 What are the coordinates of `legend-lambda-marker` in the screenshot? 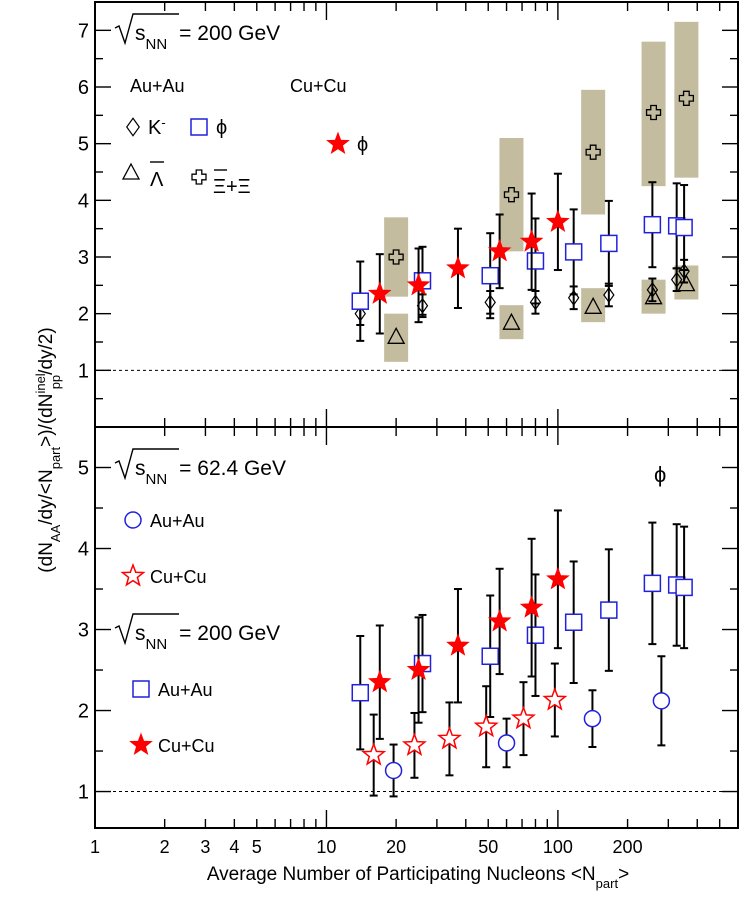 It's located at (131, 171).